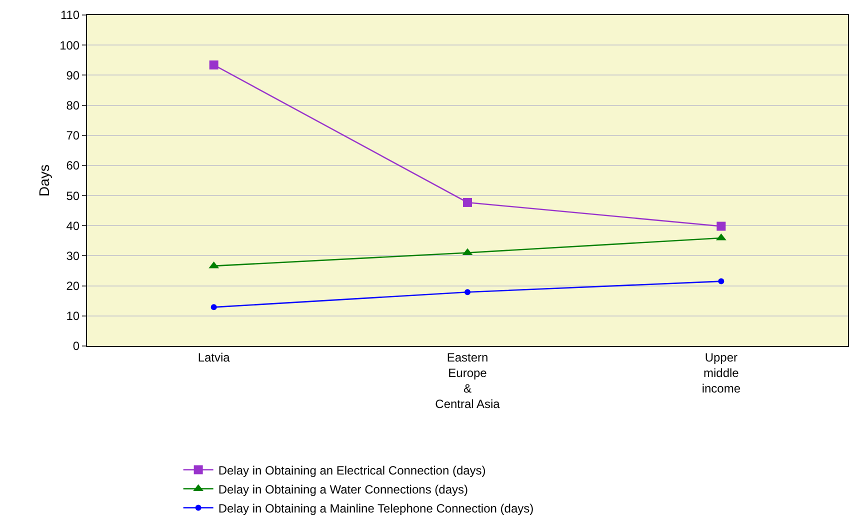 The height and width of the screenshot is (527, 853). I want to click on legend-label: Delay in Obtaining a Mainline Telephone Connection (days), so click(376, 508).